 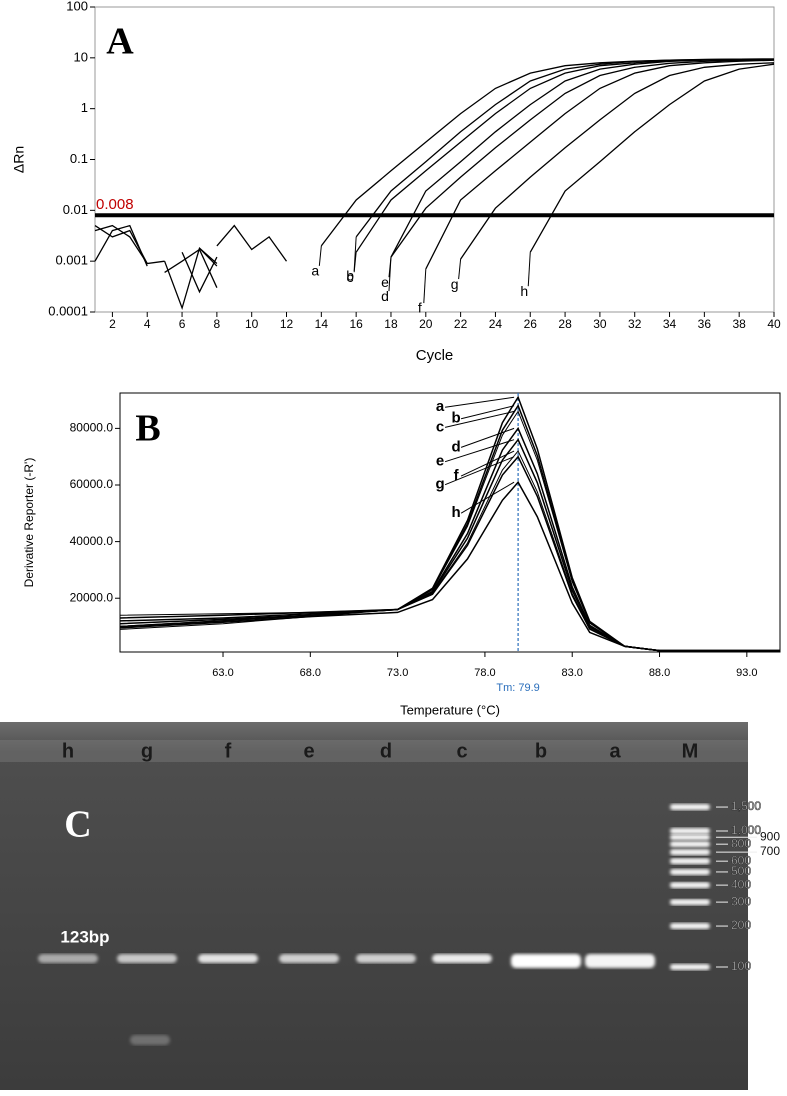 I want to click on y-tick-label: 0.01, so click(x=75, y=209).